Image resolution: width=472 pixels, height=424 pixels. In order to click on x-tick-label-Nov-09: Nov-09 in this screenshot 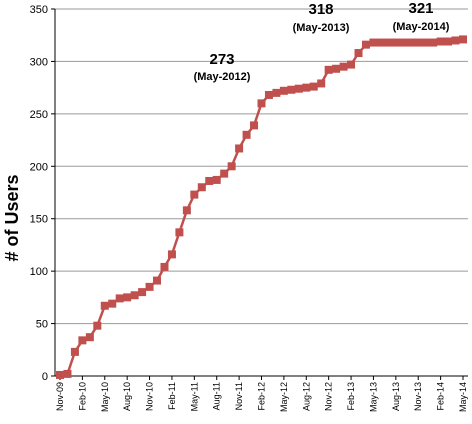, I will do `click(60, 396)`.